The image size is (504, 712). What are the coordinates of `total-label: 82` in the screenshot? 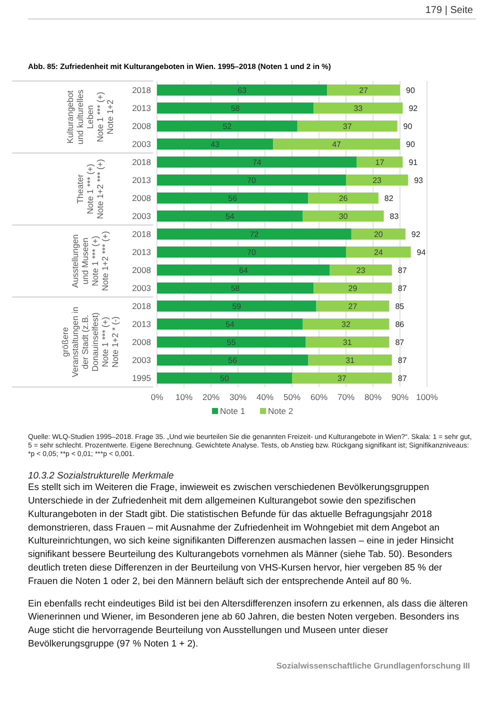 It's located at (389, 199).